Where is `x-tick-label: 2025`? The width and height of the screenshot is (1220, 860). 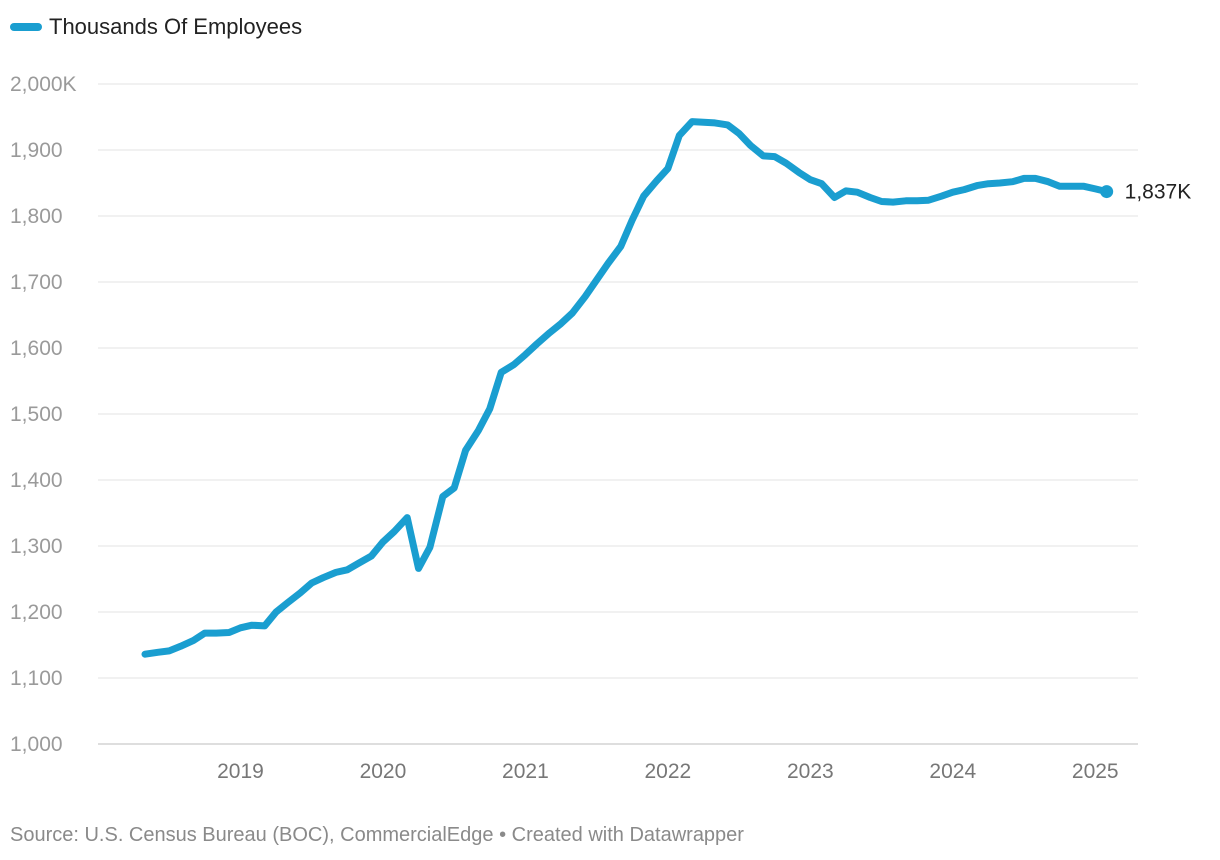 x-tick-label: 2025 is located at coordinates (1095, 771).